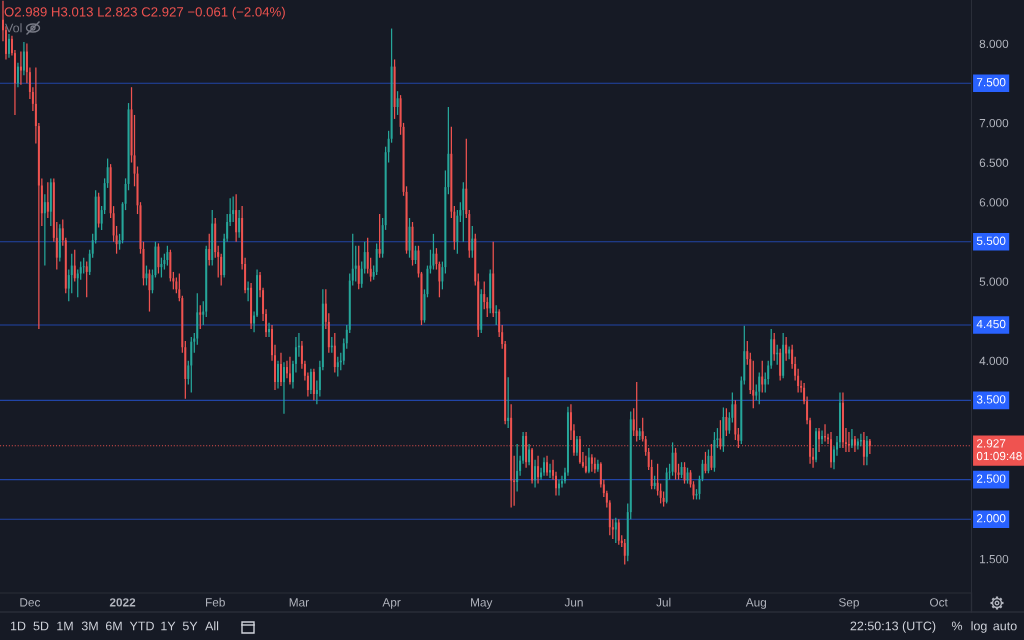 This screenshot has width=1024, height=640. What do you see at coordinates (18, 626) in the screenshot?
I see `text: 1D` at bounding box center [18, 626].